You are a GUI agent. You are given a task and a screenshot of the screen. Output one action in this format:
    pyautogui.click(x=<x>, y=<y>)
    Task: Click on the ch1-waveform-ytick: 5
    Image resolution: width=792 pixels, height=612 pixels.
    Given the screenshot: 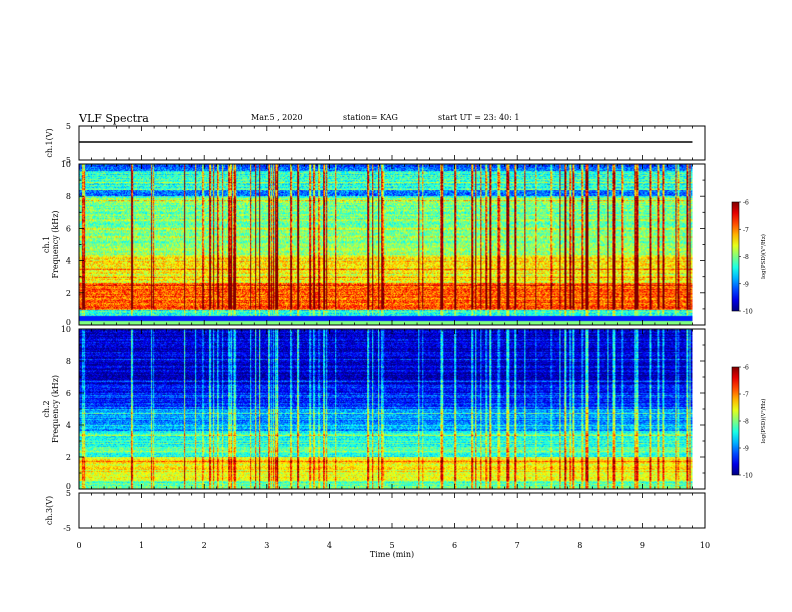 What is the action you would take?
    pyautogui.click(x=68, y=126)
    